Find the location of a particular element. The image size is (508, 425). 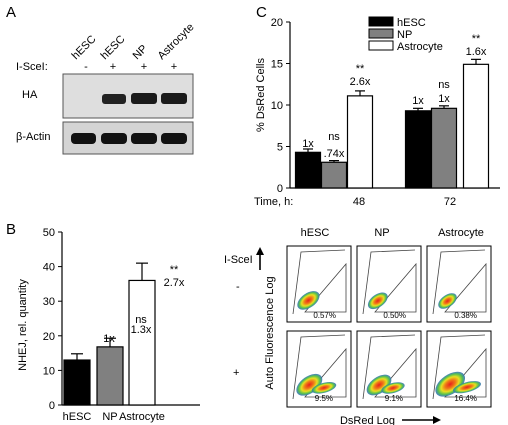

blot-row-label: β-Actin is located at coordinates (33, 137).